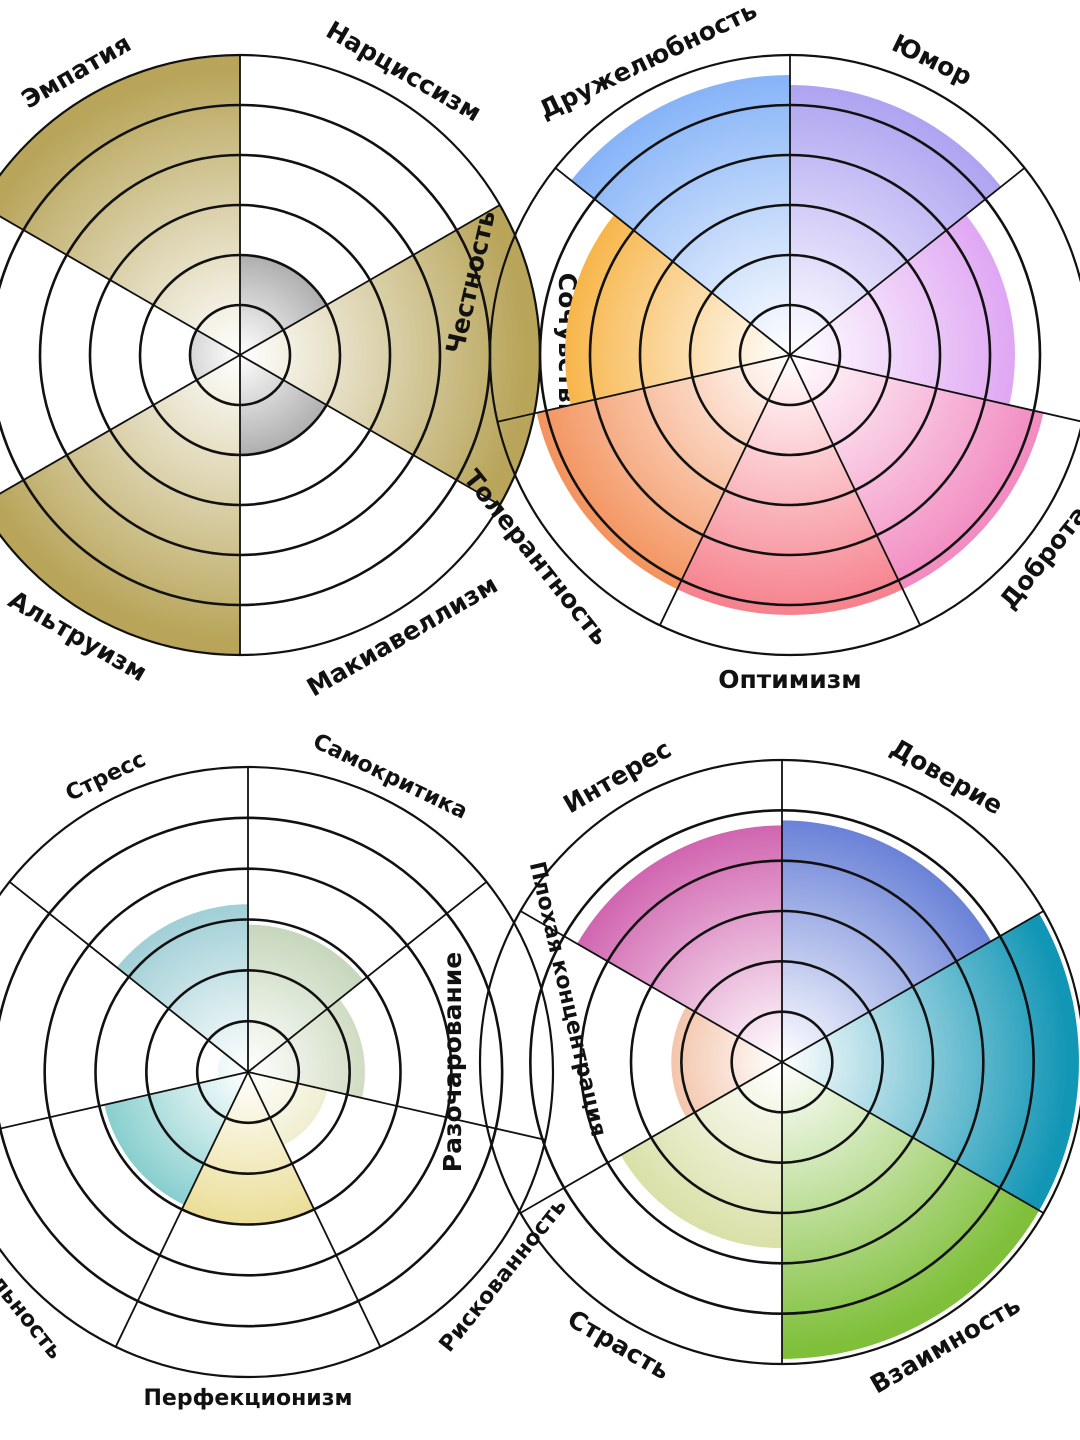 This screenshot has height=1440, width=1080. I want to click on sector-label: Перфекционизм, so click(248, 1398).